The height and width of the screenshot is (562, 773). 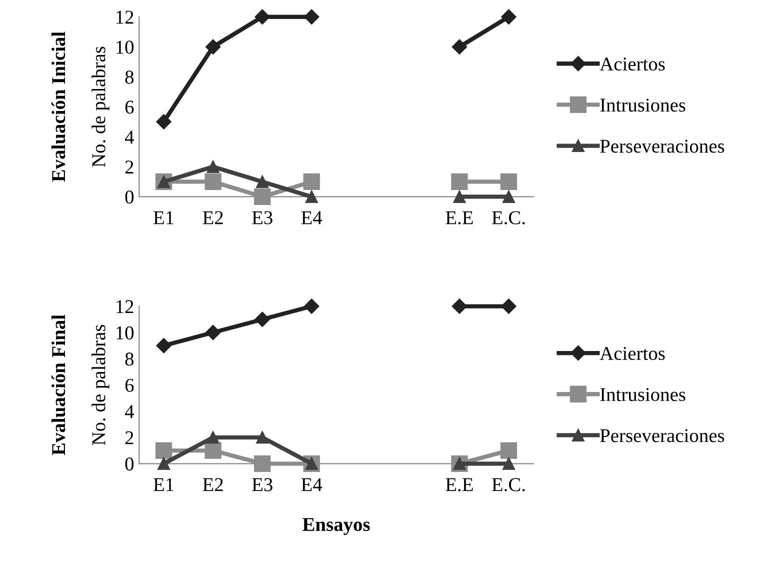 What do you see at coordinates (58, 107) in the screenshot?
I see `text: Evaluación Inicial` at bounding box center [58, 107].